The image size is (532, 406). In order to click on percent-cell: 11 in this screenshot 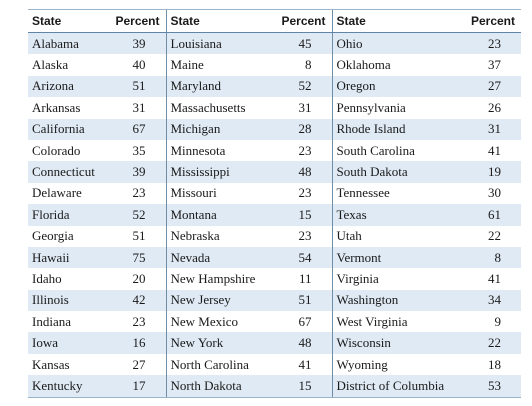, I will do `click(303, 278)`.